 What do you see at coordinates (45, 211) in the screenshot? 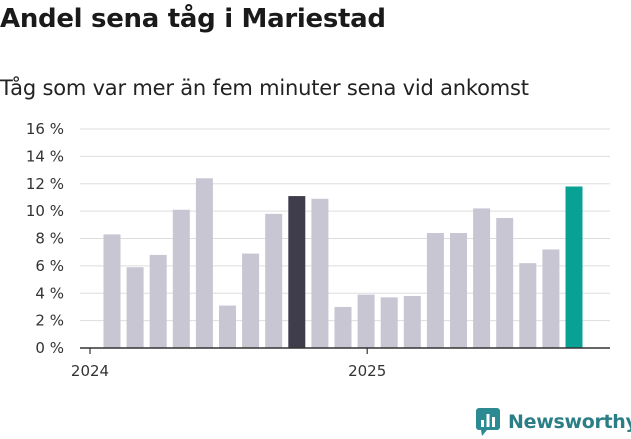
I see `y-tick-label: 10 %` at bounding box center [45, 211].